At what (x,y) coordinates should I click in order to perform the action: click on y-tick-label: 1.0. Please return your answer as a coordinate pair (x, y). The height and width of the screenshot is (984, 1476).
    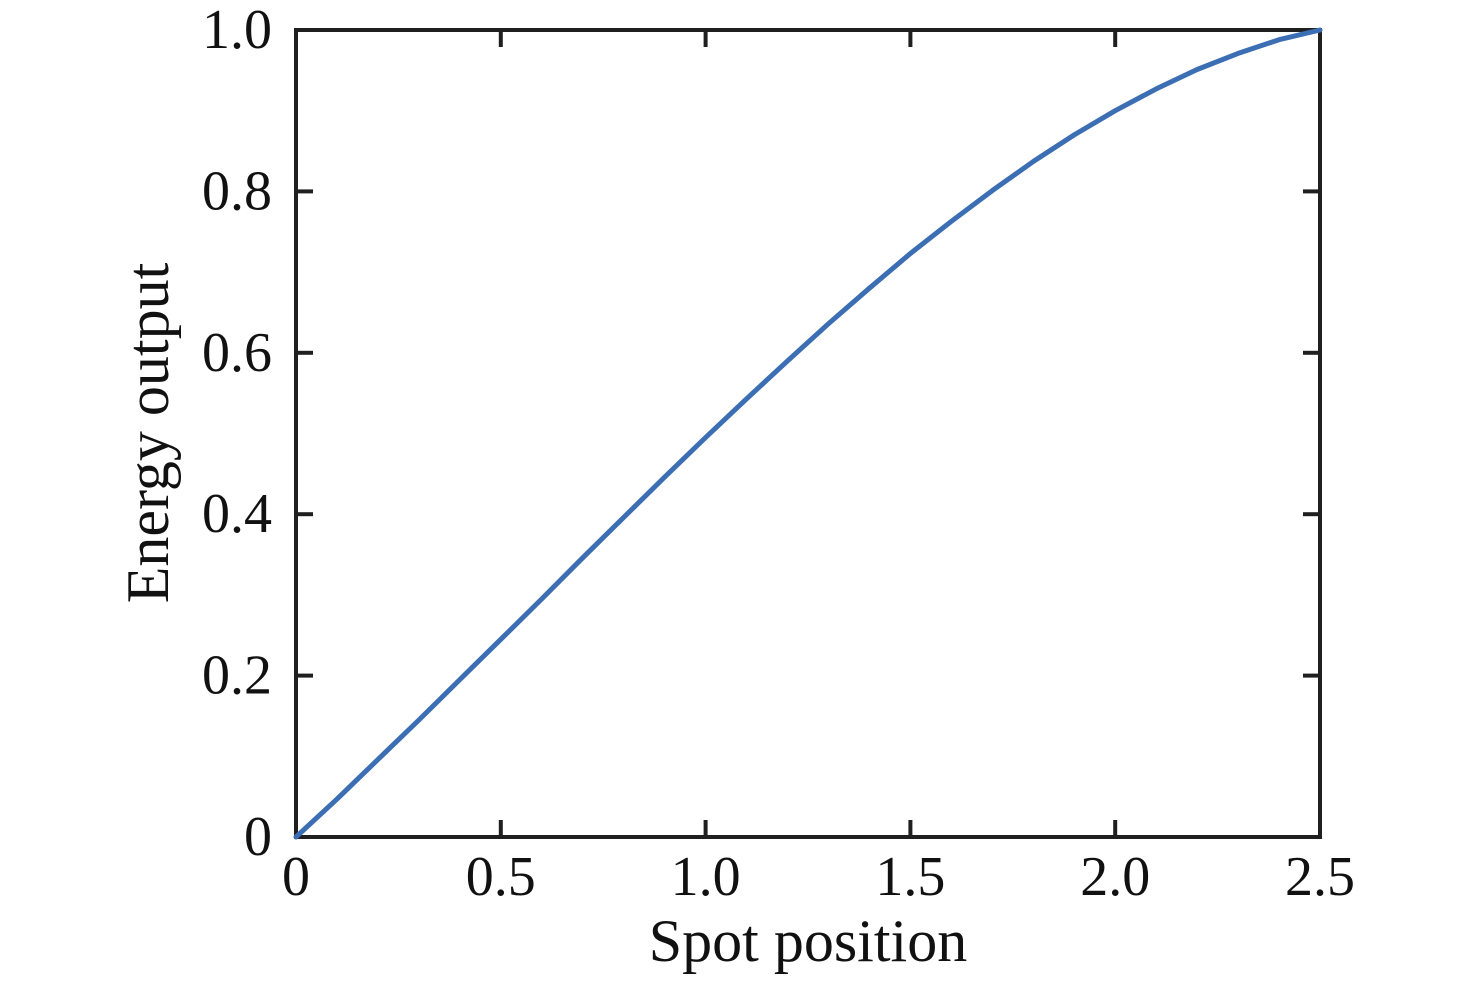
    Looking at the image, I should click on (237, 30).